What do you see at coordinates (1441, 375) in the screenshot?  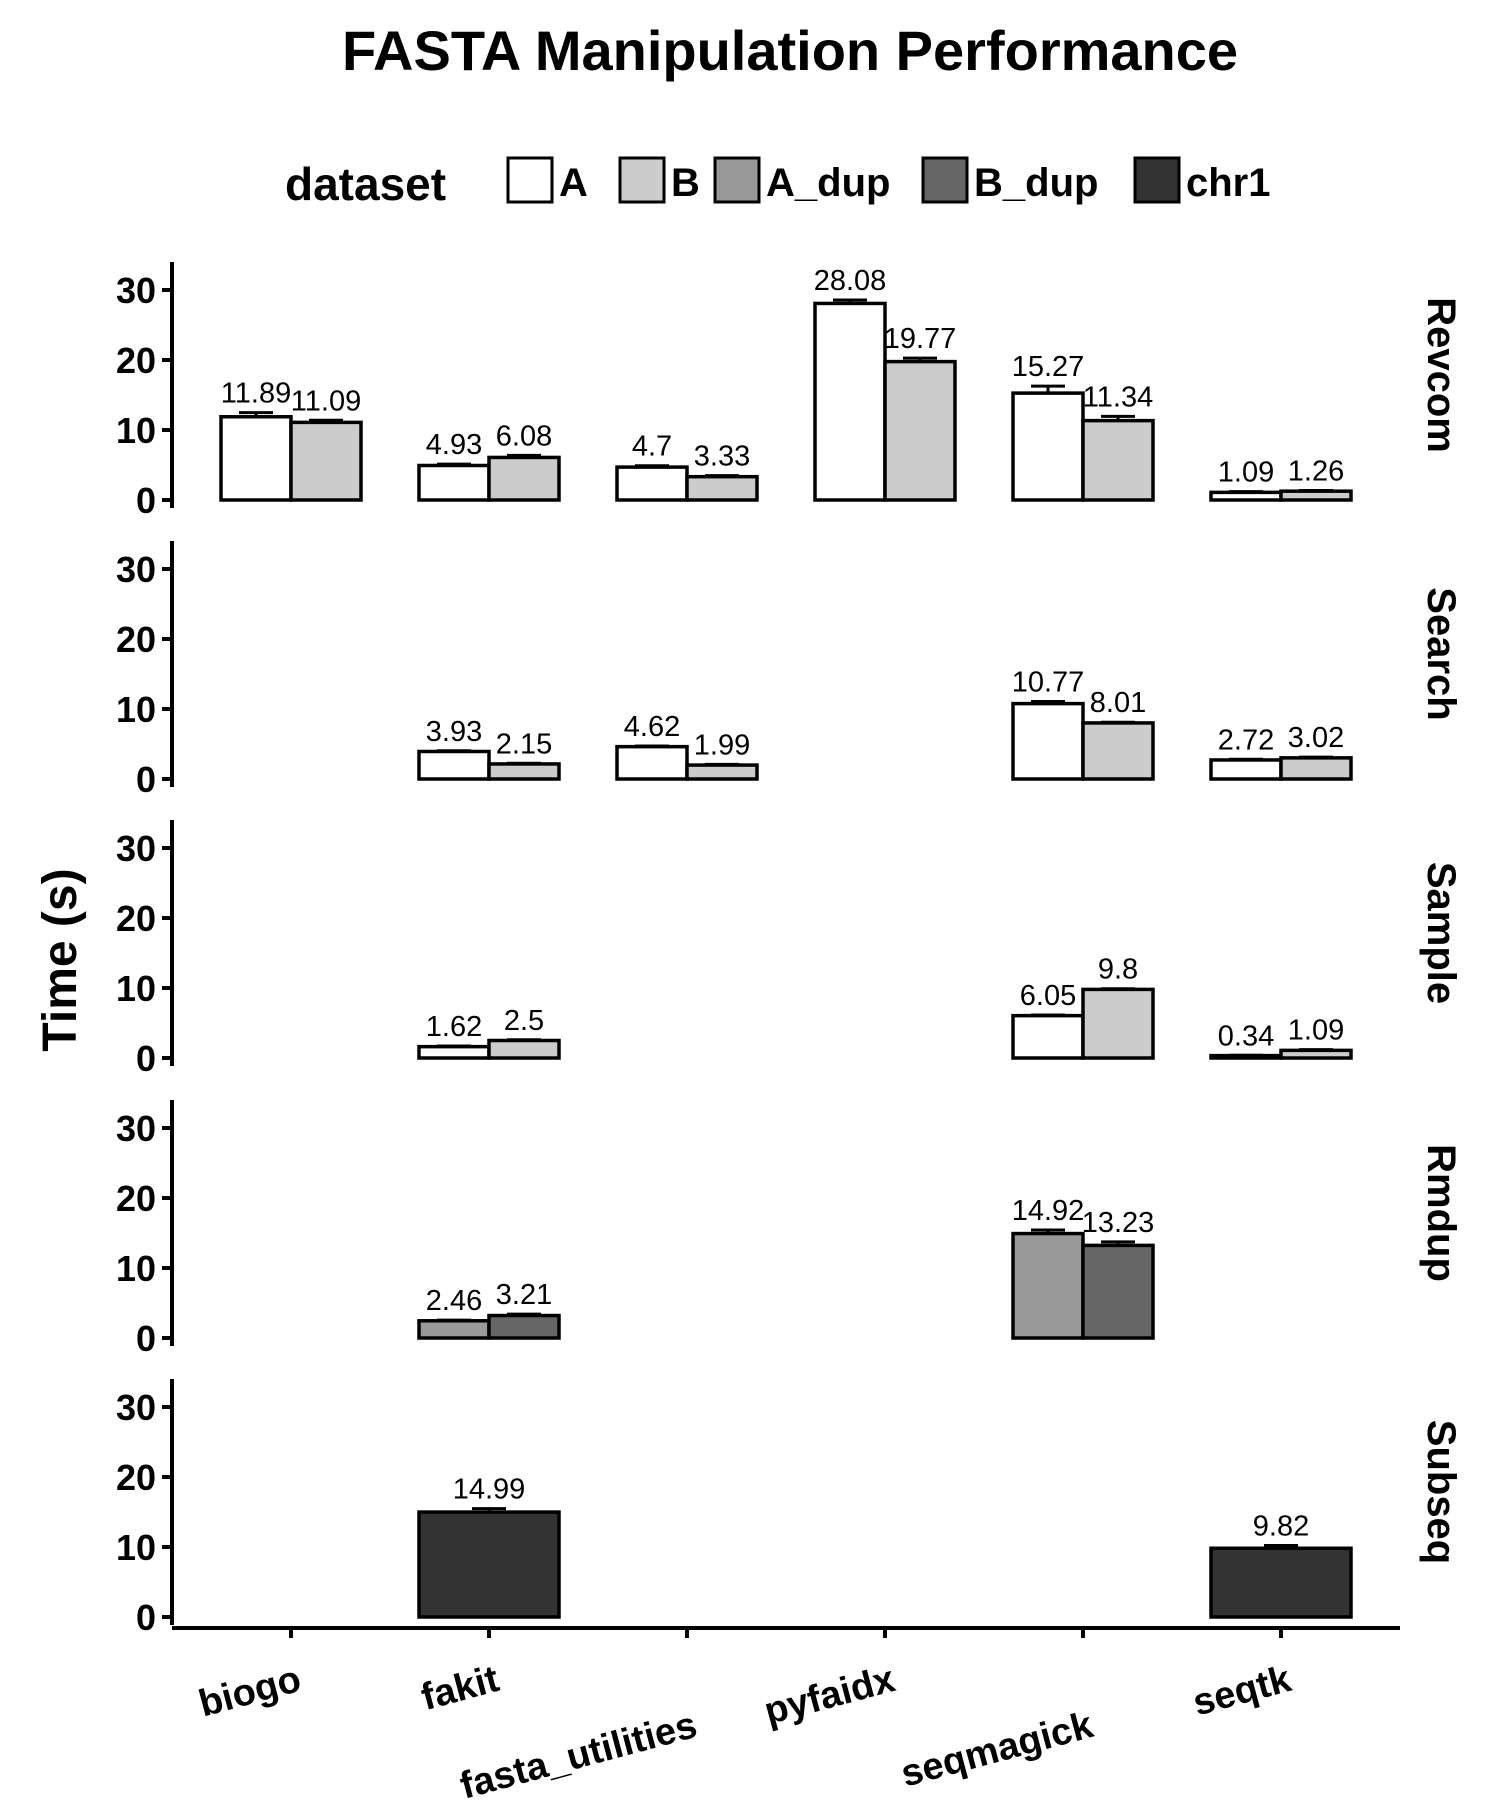 I see `strip-label-revcom: Revcom` at bounding box center [1441, 375].